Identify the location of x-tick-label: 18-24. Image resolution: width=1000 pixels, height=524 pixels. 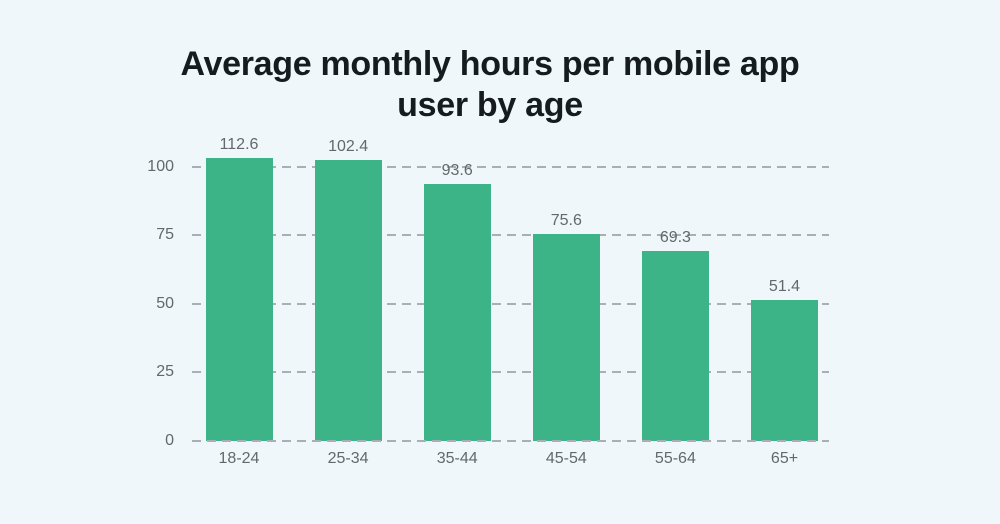
(239, 458).